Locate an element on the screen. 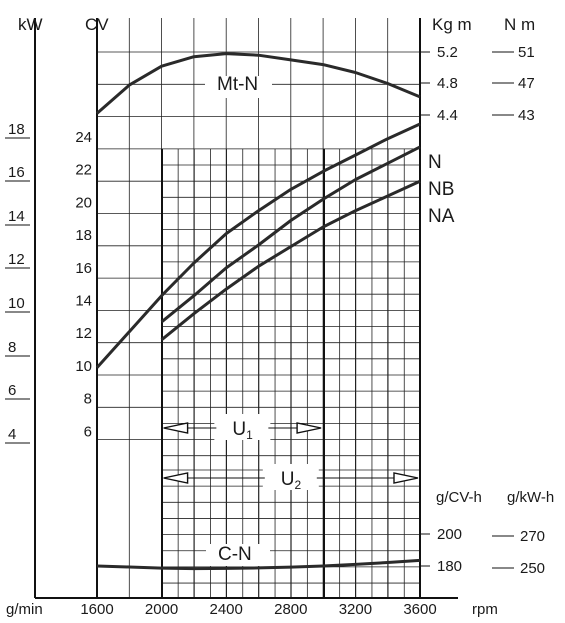 The image size is (565, 623). cv-tick-label: 14 is located at coordinates (83, 301).